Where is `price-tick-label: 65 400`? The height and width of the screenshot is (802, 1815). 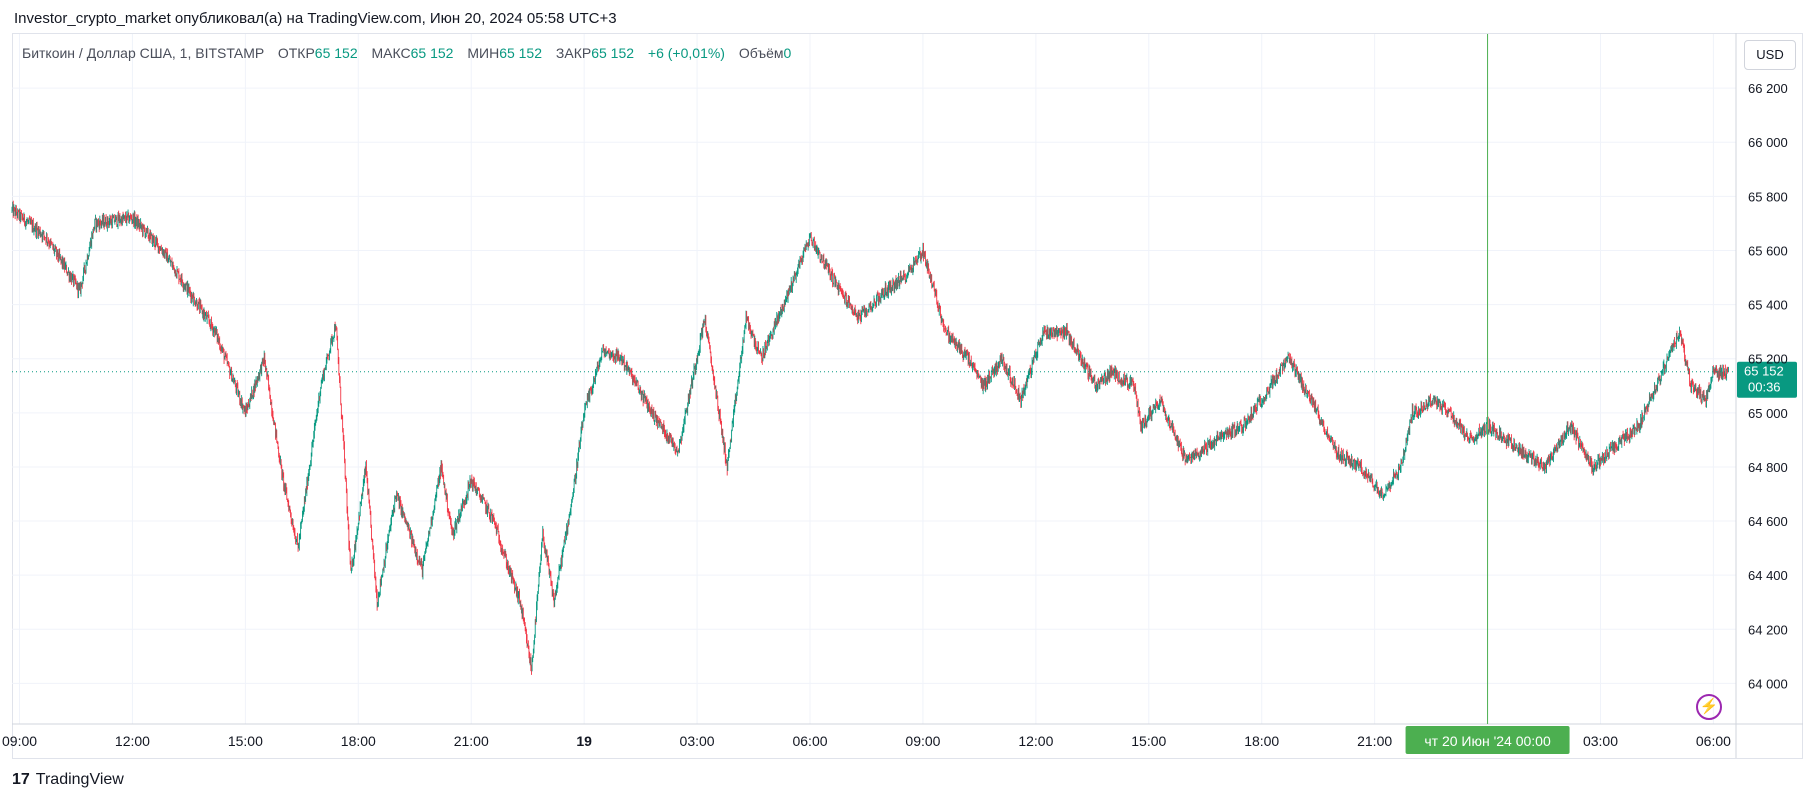 price-tick-label: 65 400 is located at coordinates (1768, 305).